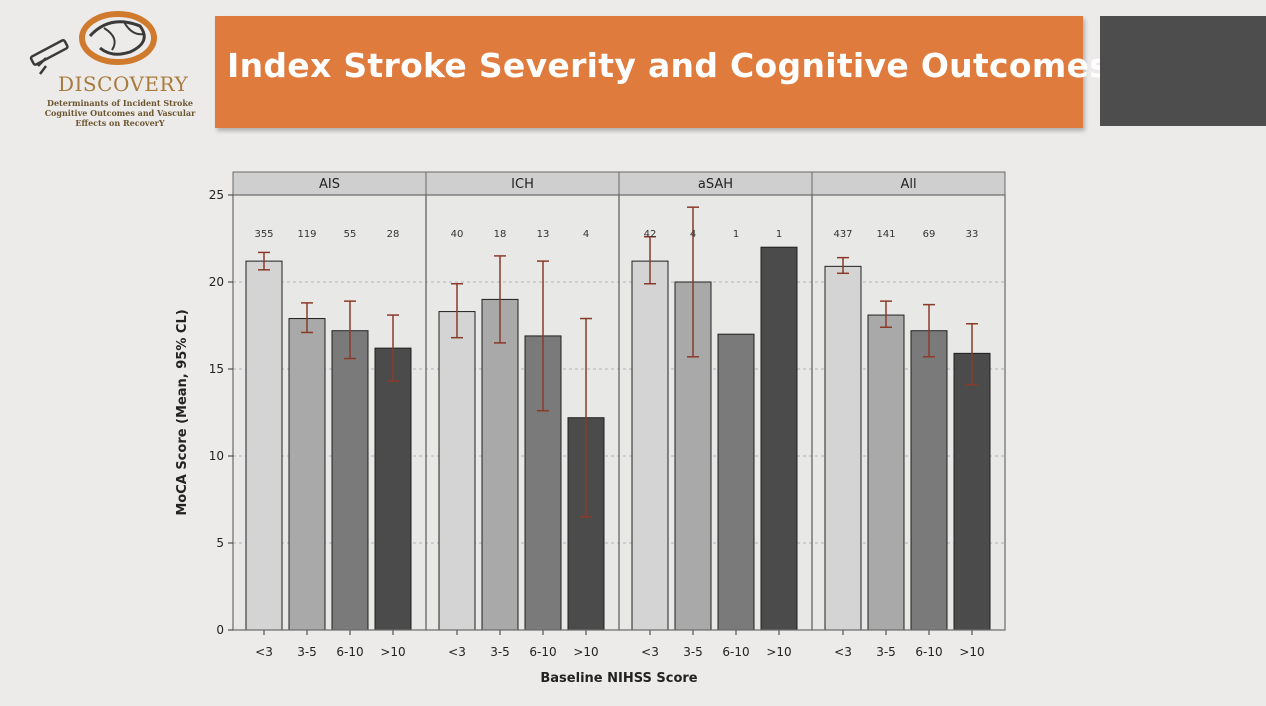  I want to click on brain-telescope-icon, so click(93, 43).